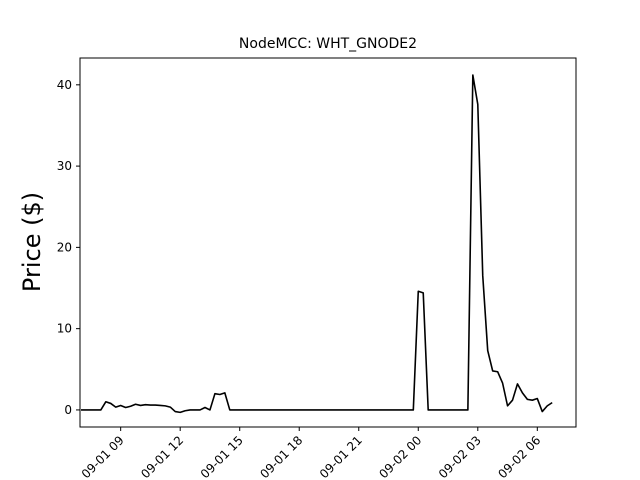  Describe the element at coordinates (68, 410) in the screenshot. I see `y-tick-label: 0` at that location.